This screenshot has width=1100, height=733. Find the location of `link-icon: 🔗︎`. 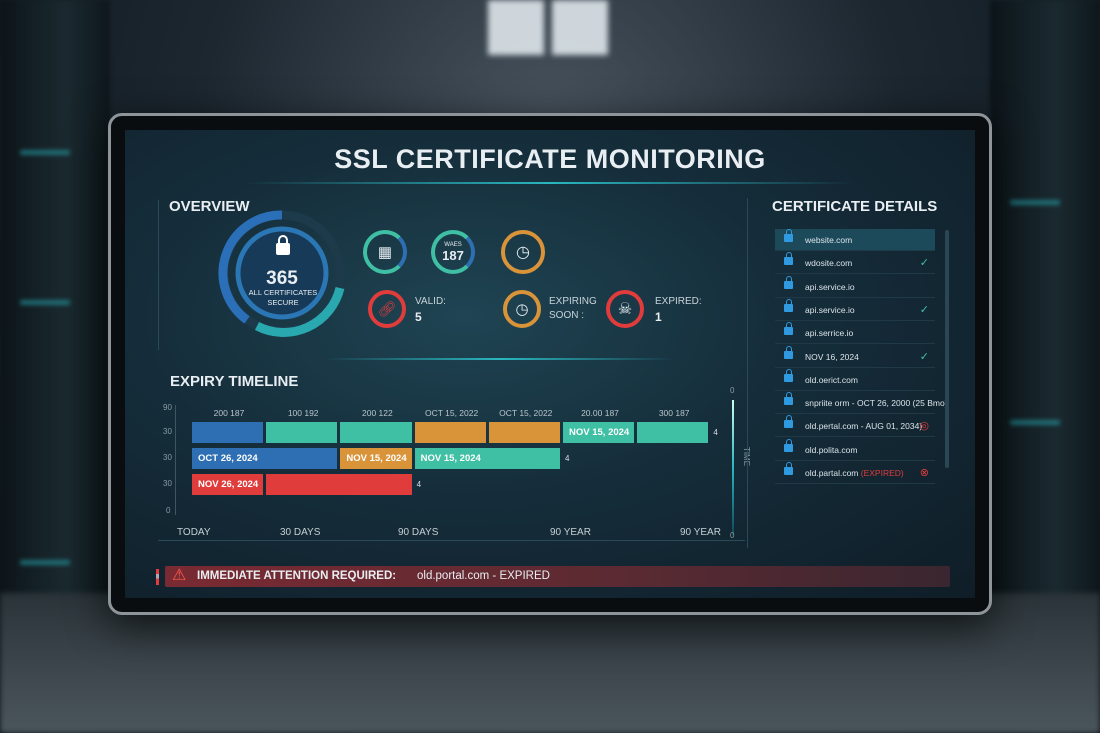

link-icon: 🔗︎ is located at coordinates (387, 309).